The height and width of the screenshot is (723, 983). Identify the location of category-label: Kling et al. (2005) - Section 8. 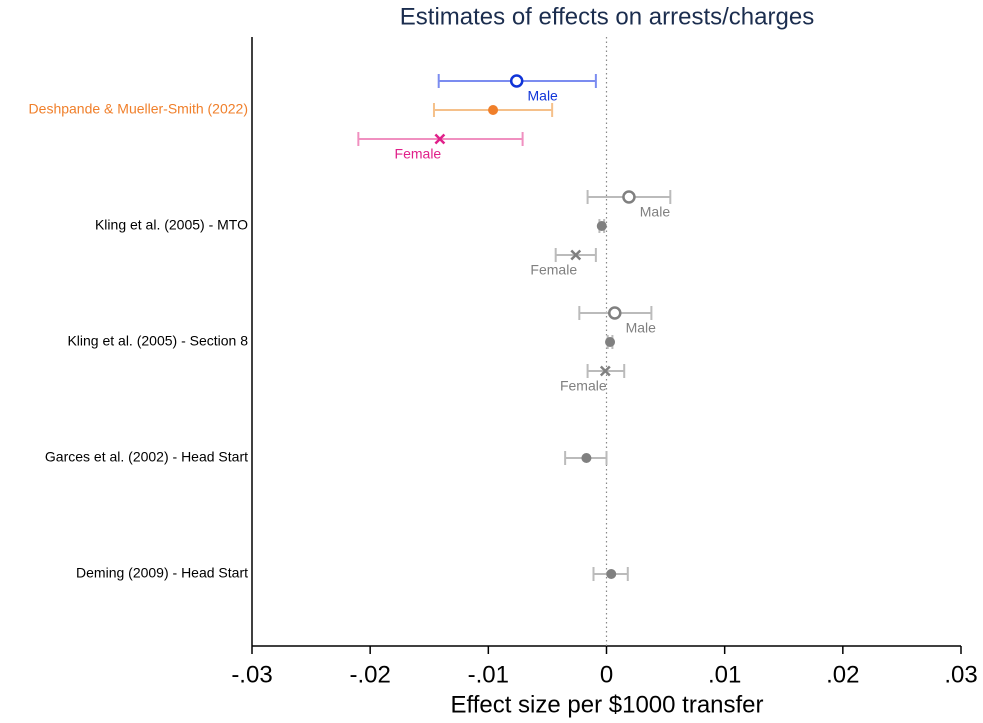
(157, 341).